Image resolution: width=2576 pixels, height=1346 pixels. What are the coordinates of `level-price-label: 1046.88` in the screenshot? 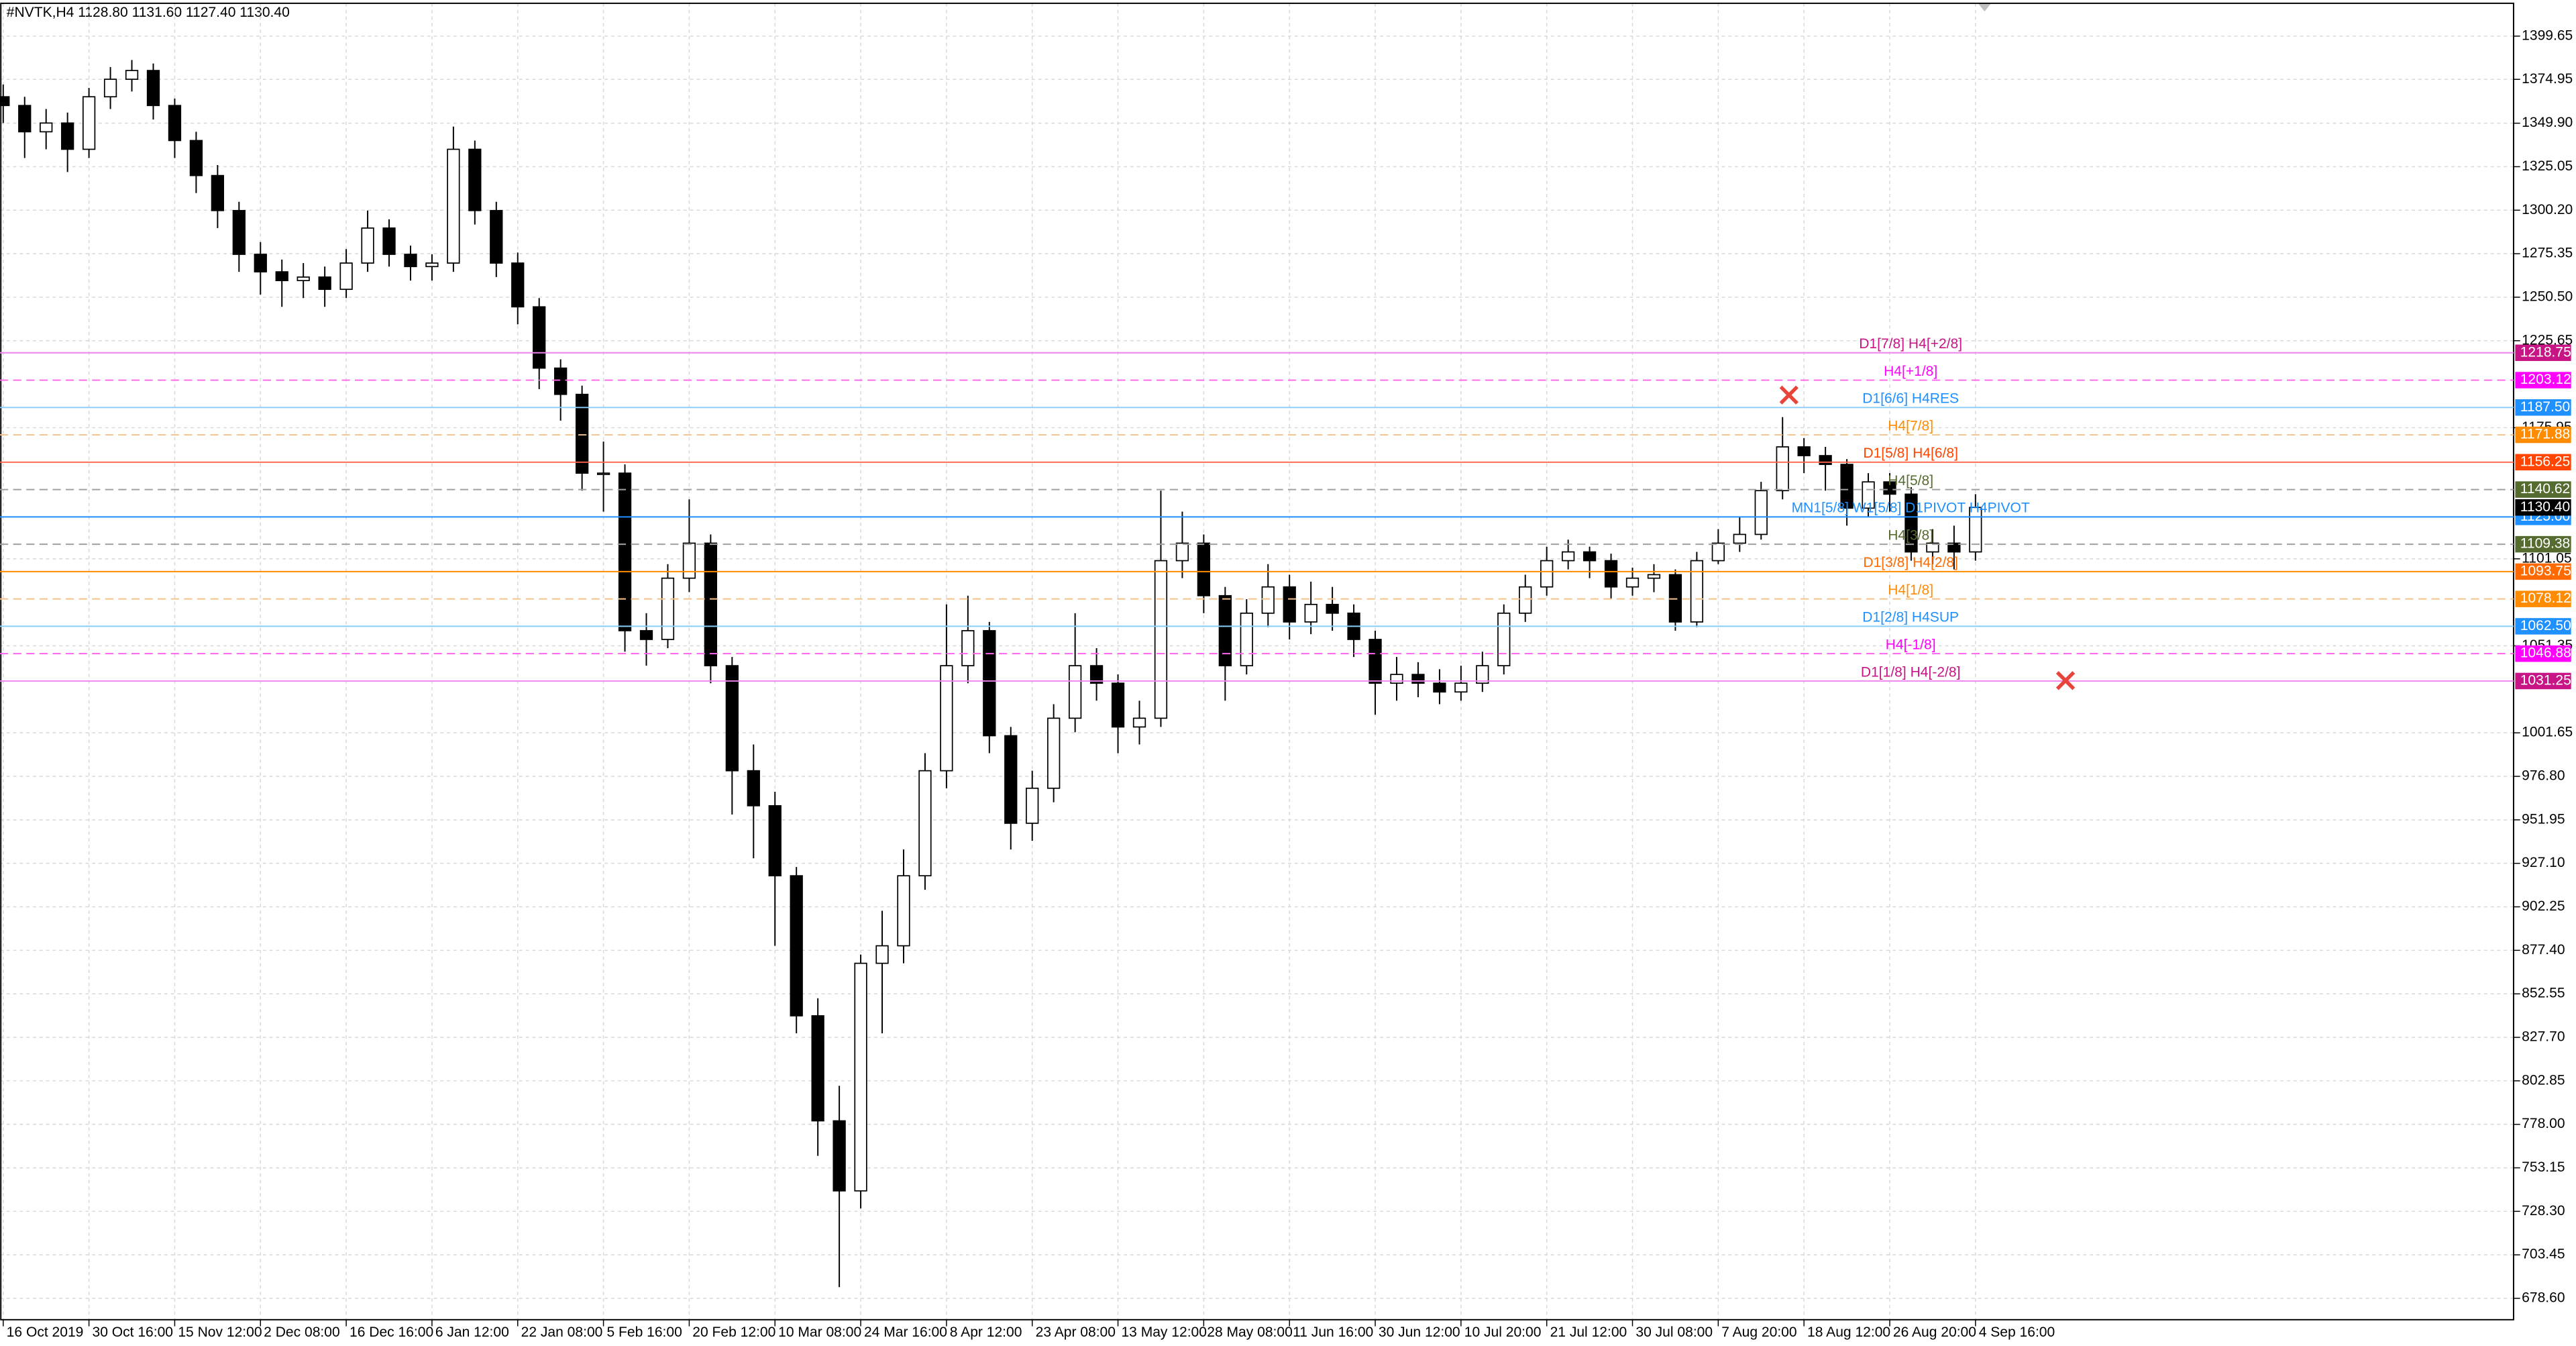 It's located at (2545, 653).